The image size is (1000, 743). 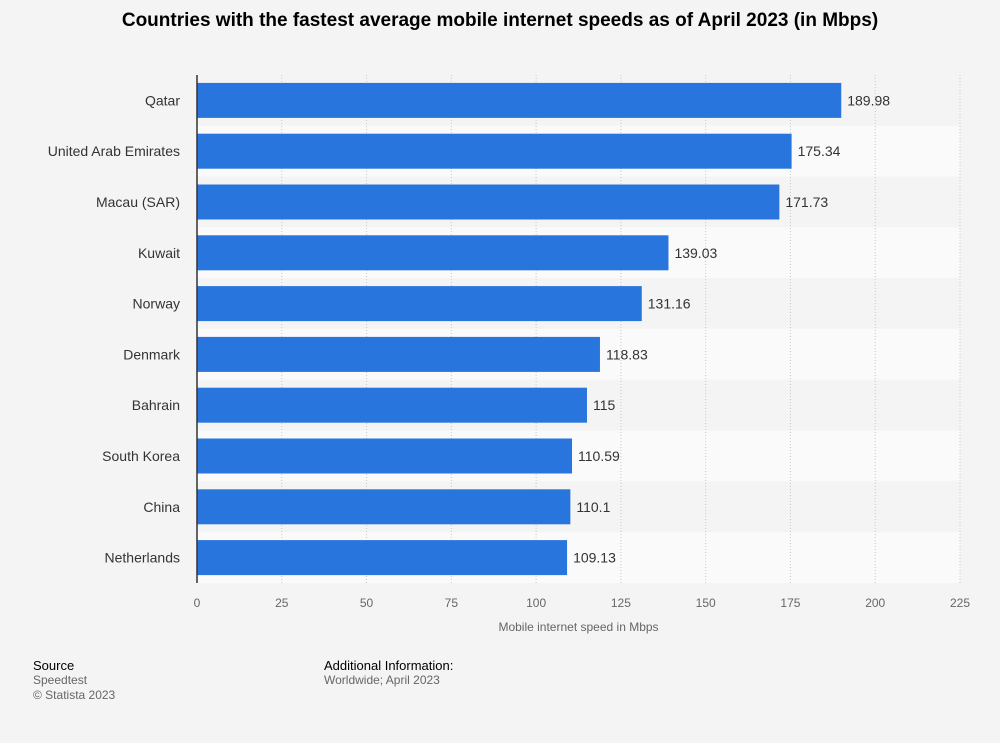 What do you see at coordinates (706, 603) in the screenshot?
I see `x-tick-label: 150` at bounding box center [706, 603].